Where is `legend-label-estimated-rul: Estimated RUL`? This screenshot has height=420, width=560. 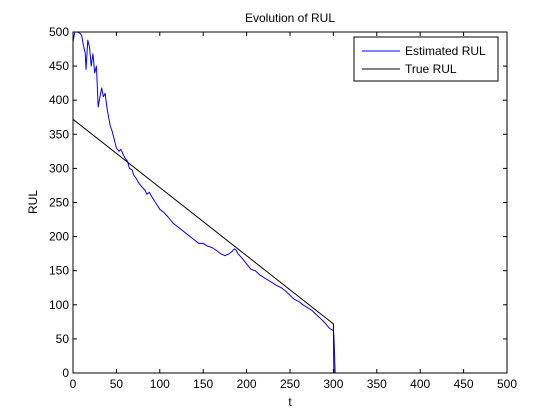
legend-label-estimated-rul: Estimated RUL is located at coordinates (445, 51).